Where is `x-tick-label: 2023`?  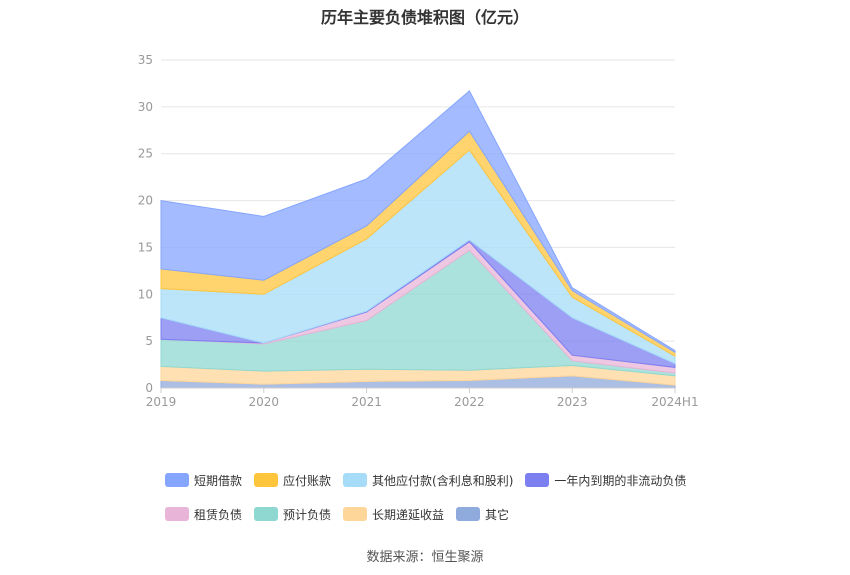
x-tick-label: 2023 is located at coordinates (572, 402).